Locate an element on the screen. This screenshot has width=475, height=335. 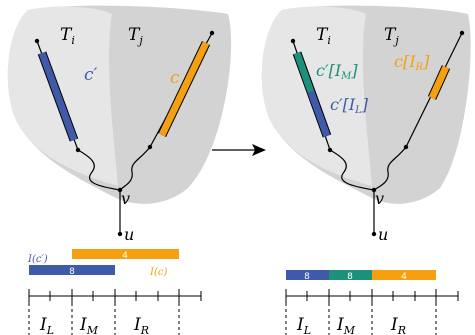
right-label-v: v is located at coordinates (379, 198).